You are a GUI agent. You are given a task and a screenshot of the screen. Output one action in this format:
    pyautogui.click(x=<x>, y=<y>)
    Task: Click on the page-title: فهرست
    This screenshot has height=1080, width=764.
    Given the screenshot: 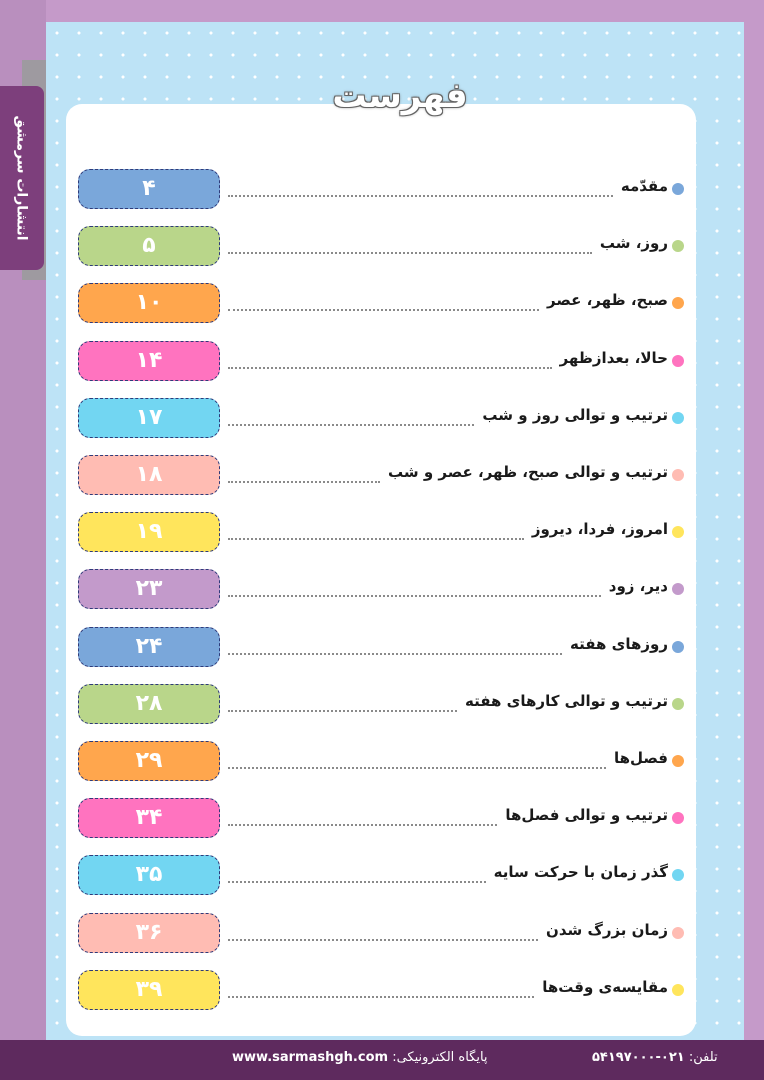 What is the action you would take?
    pyautogui.click(x=400, y=96)
    